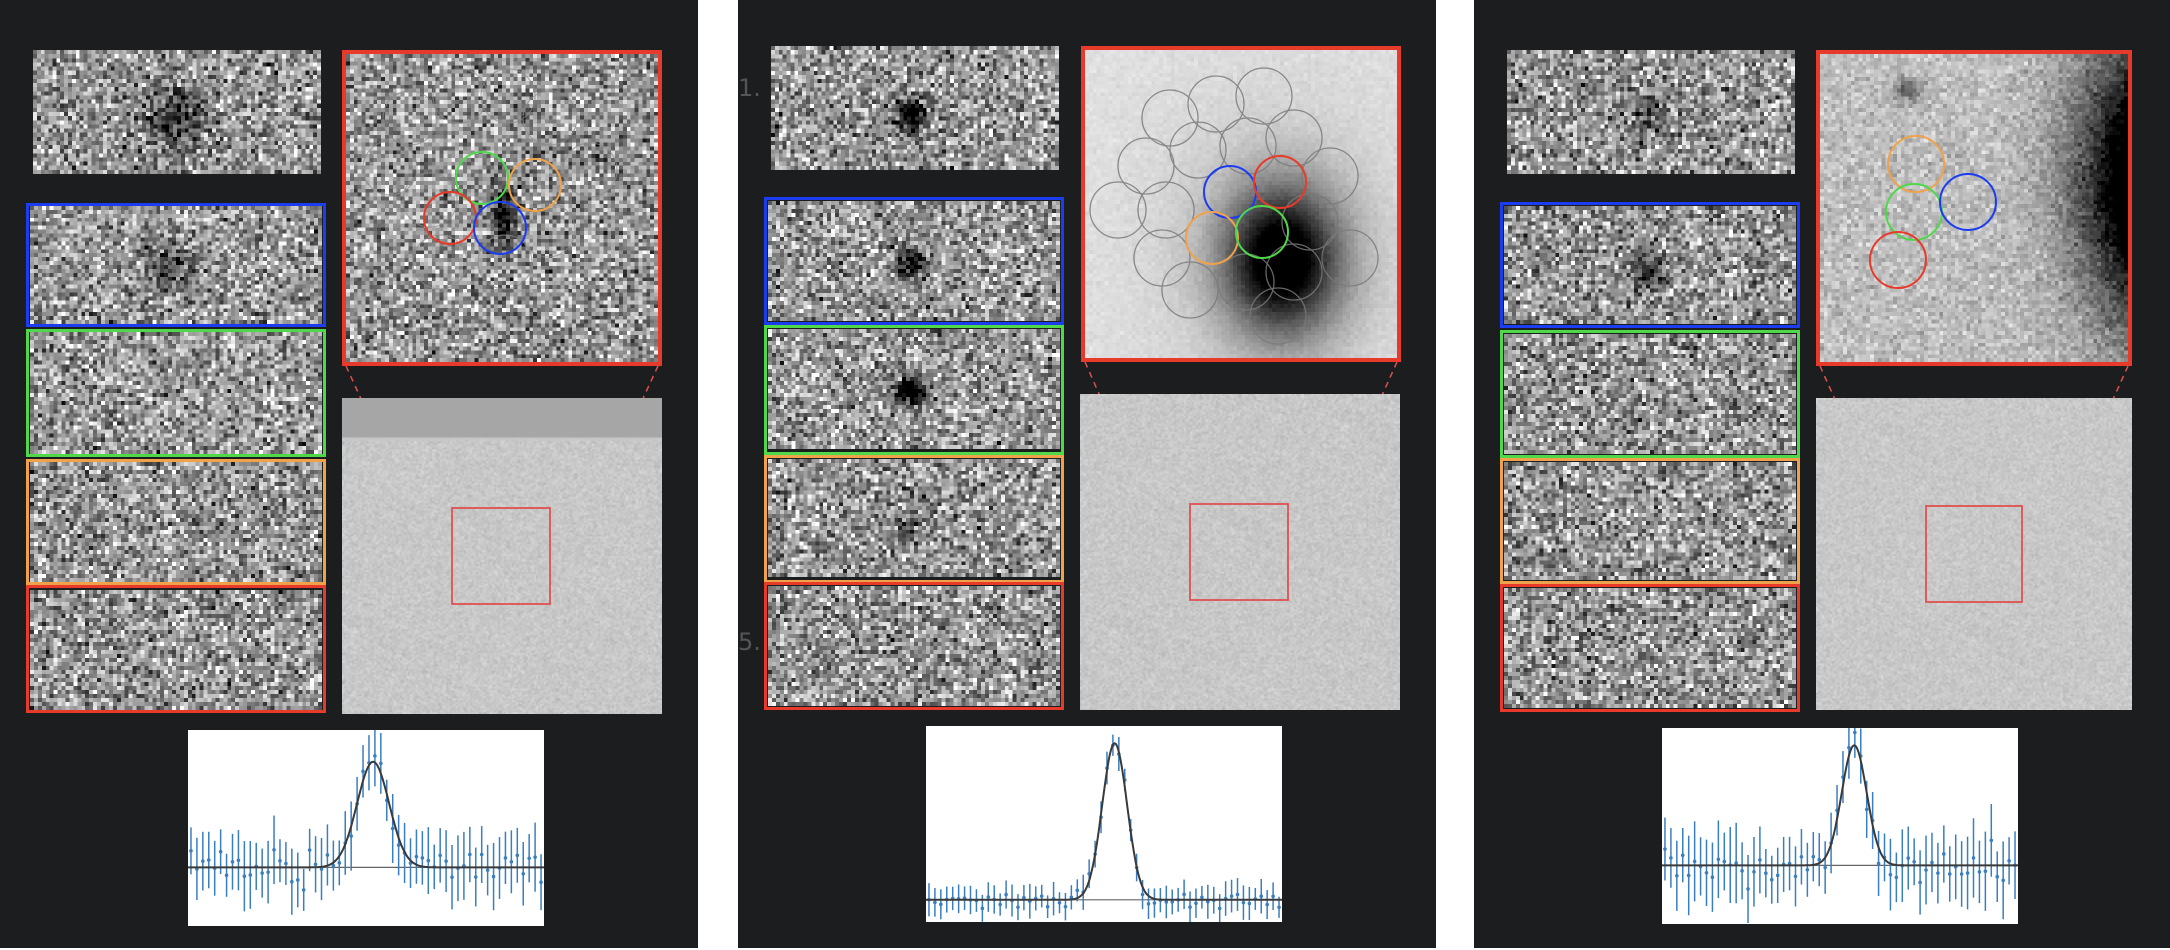 Image resolution: width=2170 pixels, height=950 pixels. I want to click on edge-label-top: 1., so click(749, 88).